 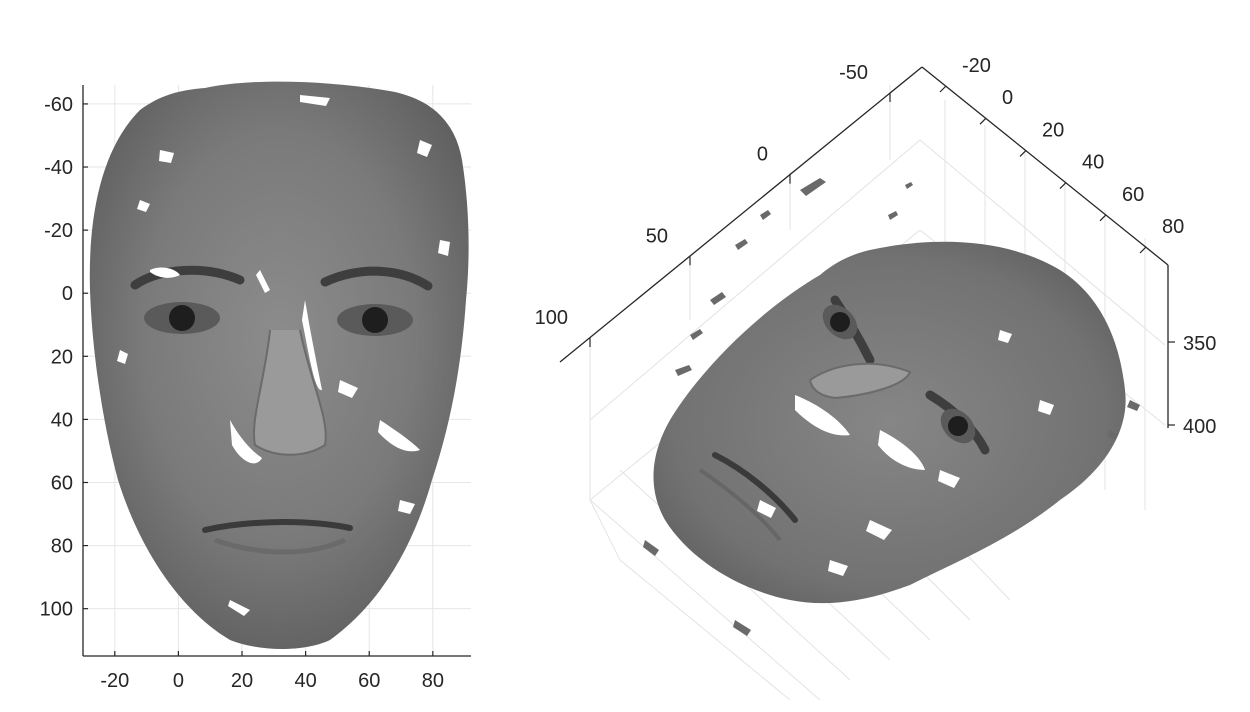 I want to click on x-tick-label: 40, so click(x=305, y=681).